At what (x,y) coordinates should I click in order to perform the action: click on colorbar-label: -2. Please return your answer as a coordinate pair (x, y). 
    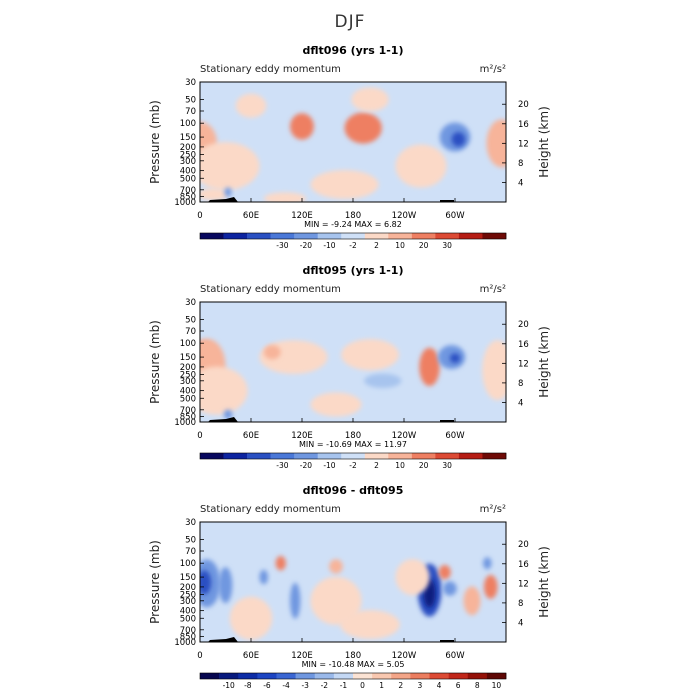
    Looking at the image, I should click on (325, 685).